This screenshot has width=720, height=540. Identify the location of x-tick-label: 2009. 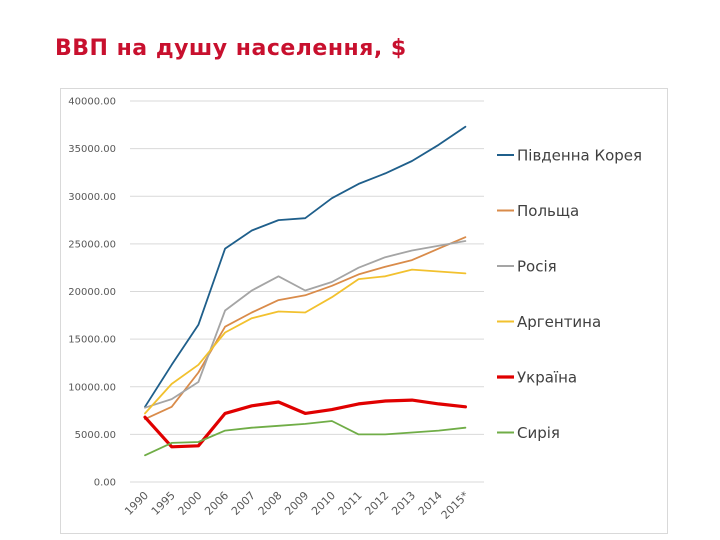
(296, 503).